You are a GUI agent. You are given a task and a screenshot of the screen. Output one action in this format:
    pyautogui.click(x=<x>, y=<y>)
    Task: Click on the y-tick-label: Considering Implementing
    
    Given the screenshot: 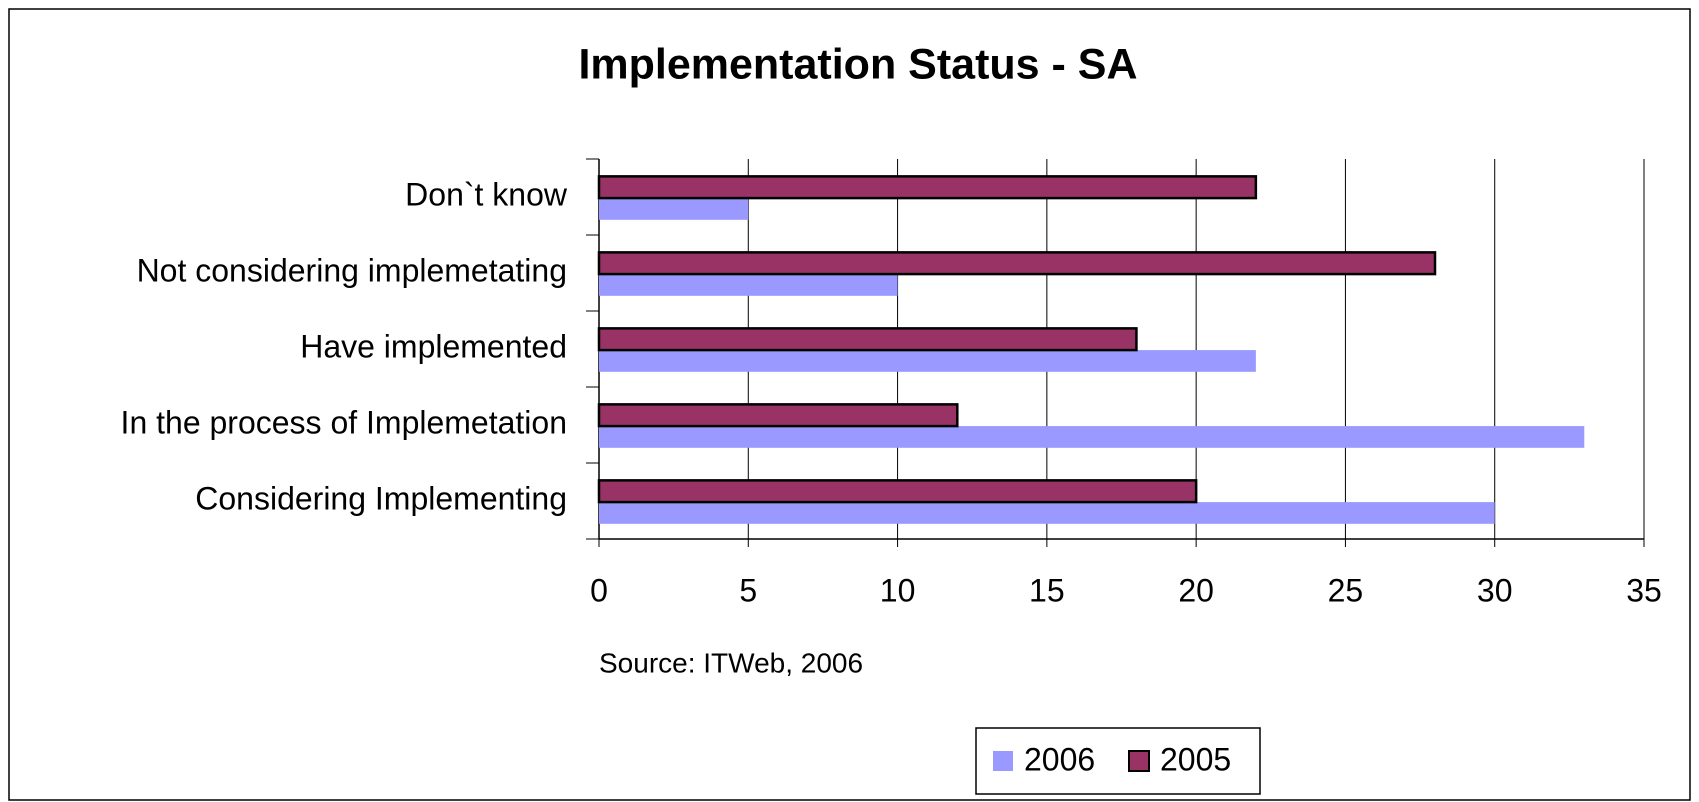 What is the action you would take?
    pyautogui.click(x=381, y=498)
    